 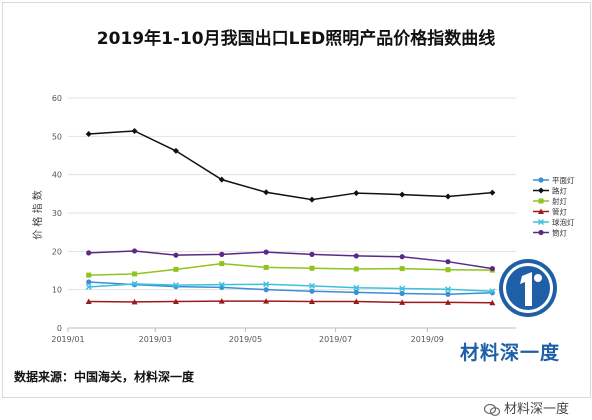 What do you see at coordinates (559, 233) in the screenshot?
I see `legend-label-5: 筒灯` at bounding box center [559, 233].